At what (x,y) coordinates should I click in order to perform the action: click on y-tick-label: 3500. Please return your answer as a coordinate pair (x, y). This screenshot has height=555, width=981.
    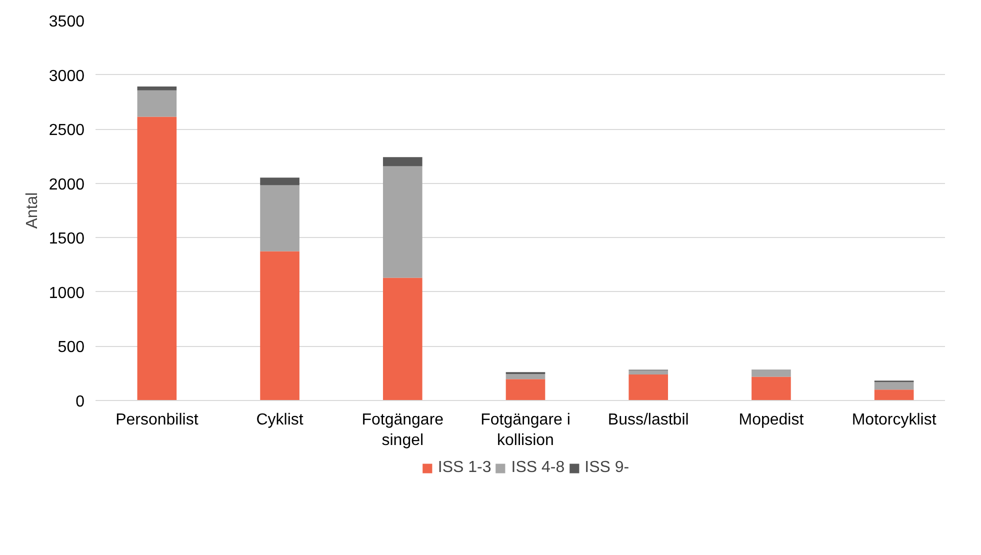
    Looking at the image, I should click on (66, 22).